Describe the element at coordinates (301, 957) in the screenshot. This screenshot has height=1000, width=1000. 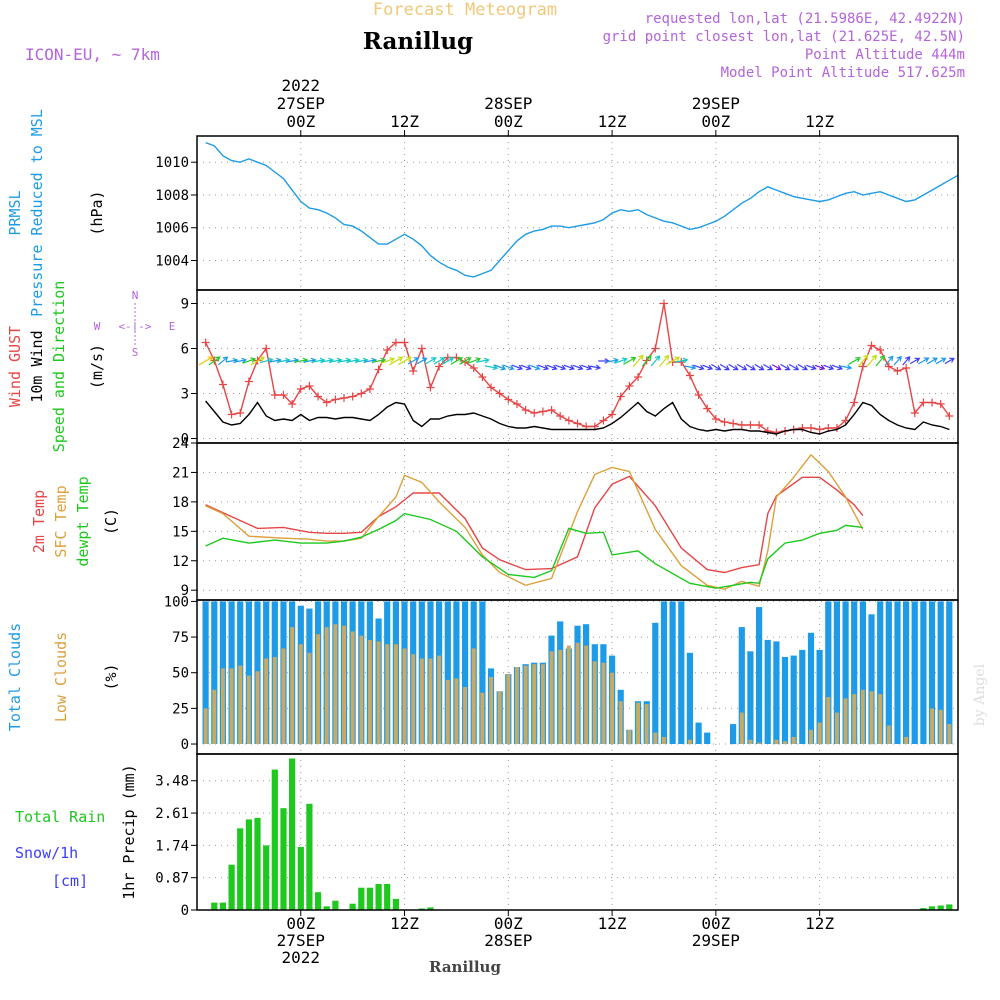
I see `bottom-time-label: 2022` at that location.